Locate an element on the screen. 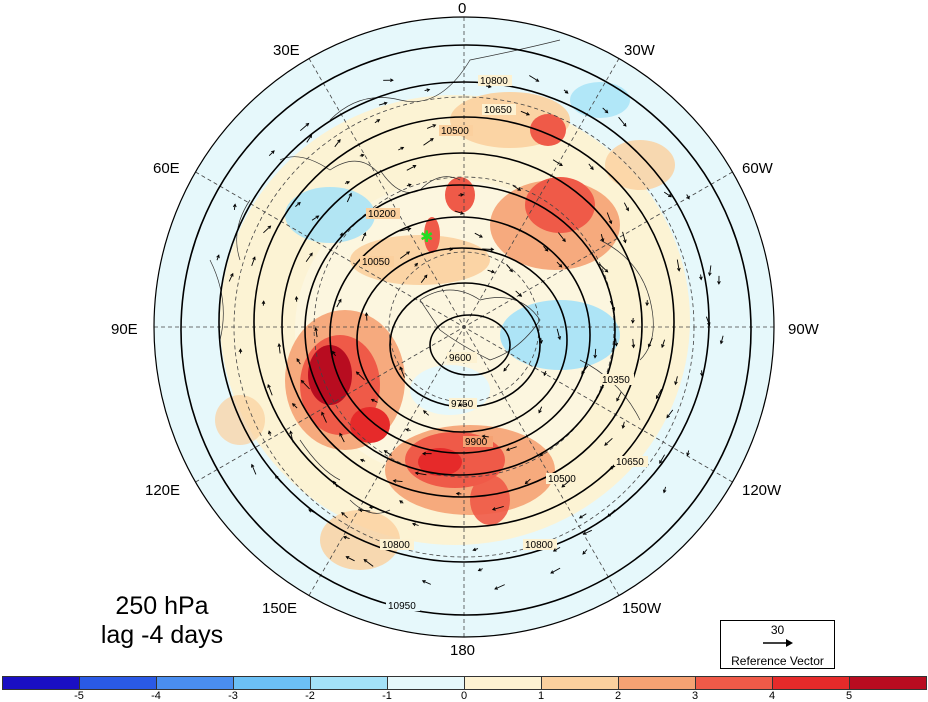  lon-label-30e: 30E is located at coordinates (286, 50).